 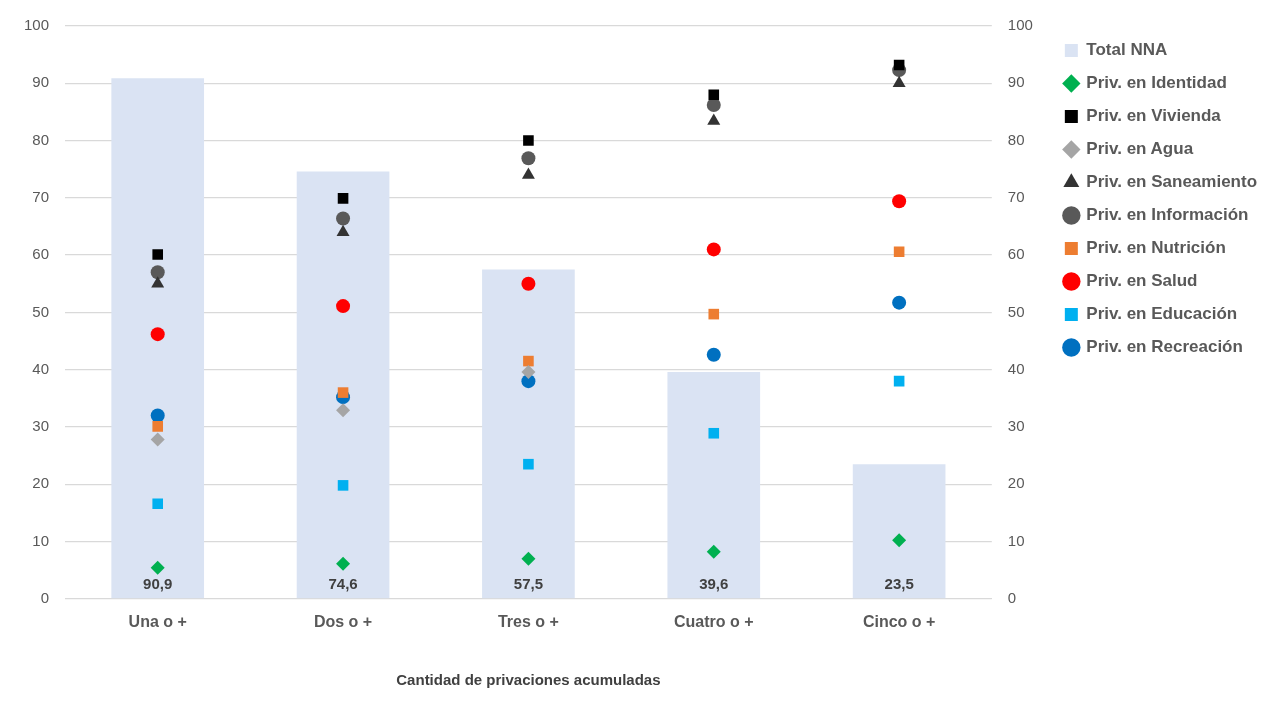 What do you see at coordinates (1016, 311) in the screenshot?
I see `y2-tick-label: 50` at bounding box center [1016, 311].